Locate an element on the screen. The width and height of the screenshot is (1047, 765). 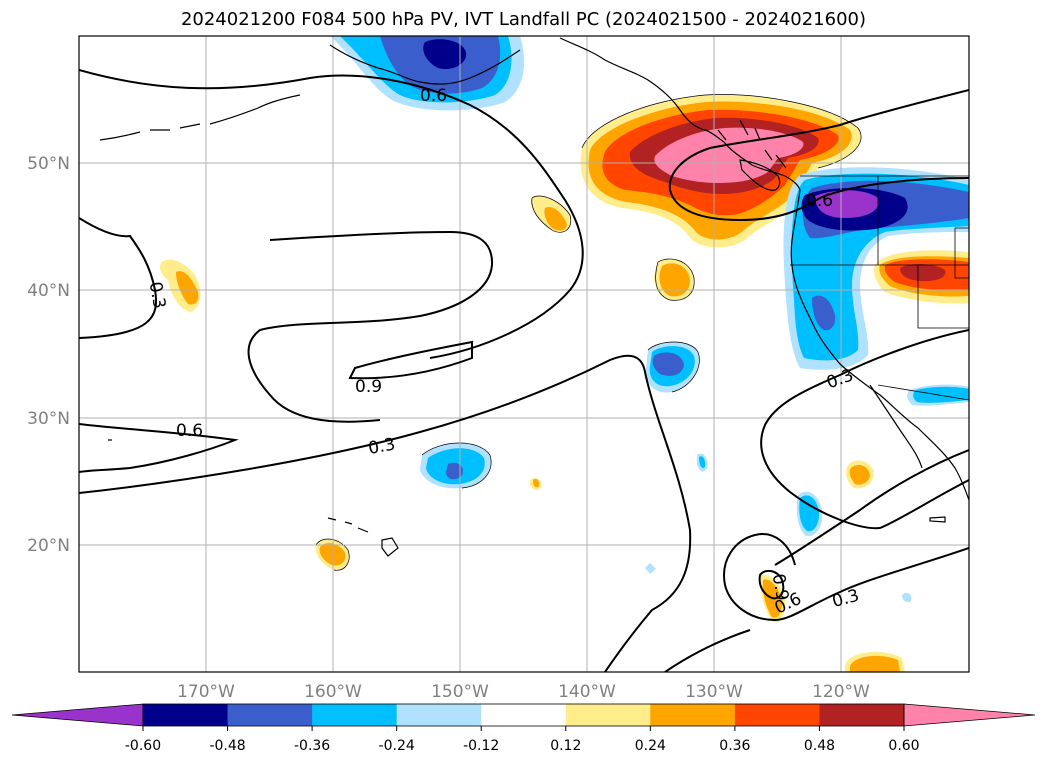
colorbar-tick-label: -0.24 is located at coordinates (397, 746).